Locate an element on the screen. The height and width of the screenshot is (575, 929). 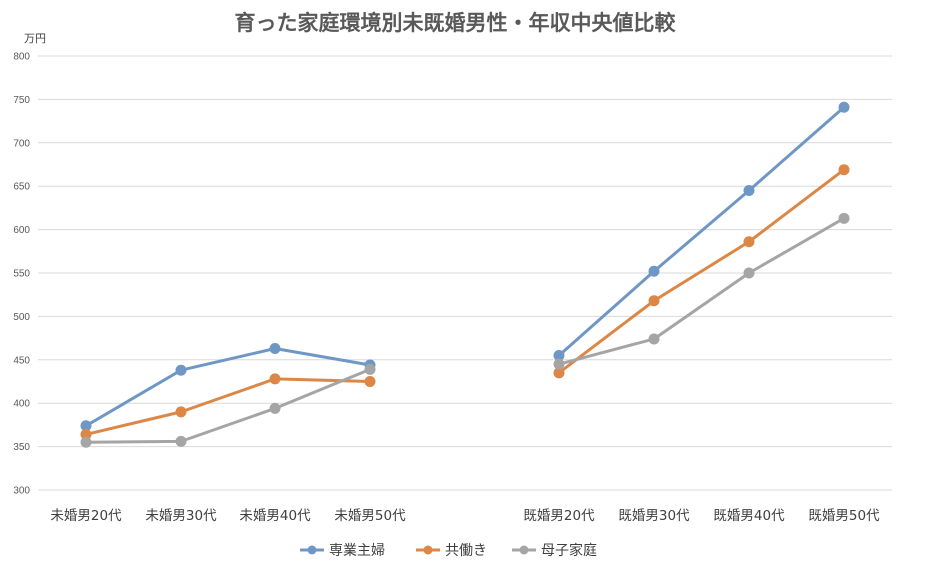
legend-label: 共働き is located at coordinates (466, 551).